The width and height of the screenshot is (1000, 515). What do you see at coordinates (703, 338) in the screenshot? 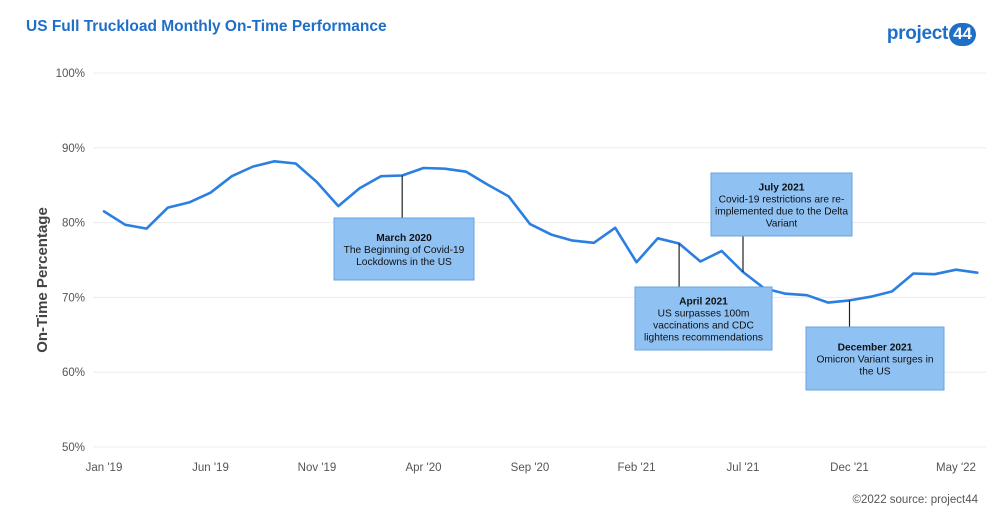
I see `annotation-text: lightens recommendations` at bounding box center [703, 338].